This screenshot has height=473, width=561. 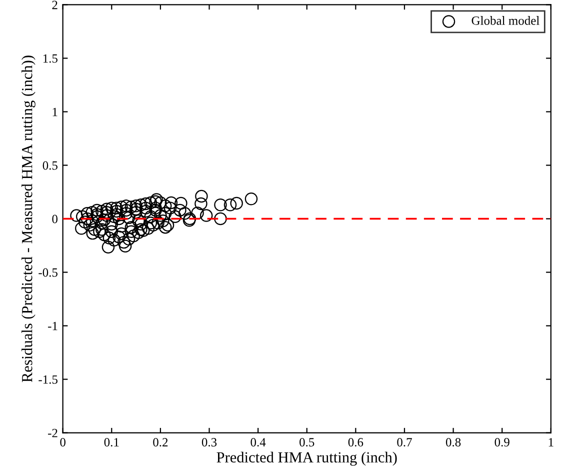 I want to click on legend-label: Global model, so click(x=506, y=20).